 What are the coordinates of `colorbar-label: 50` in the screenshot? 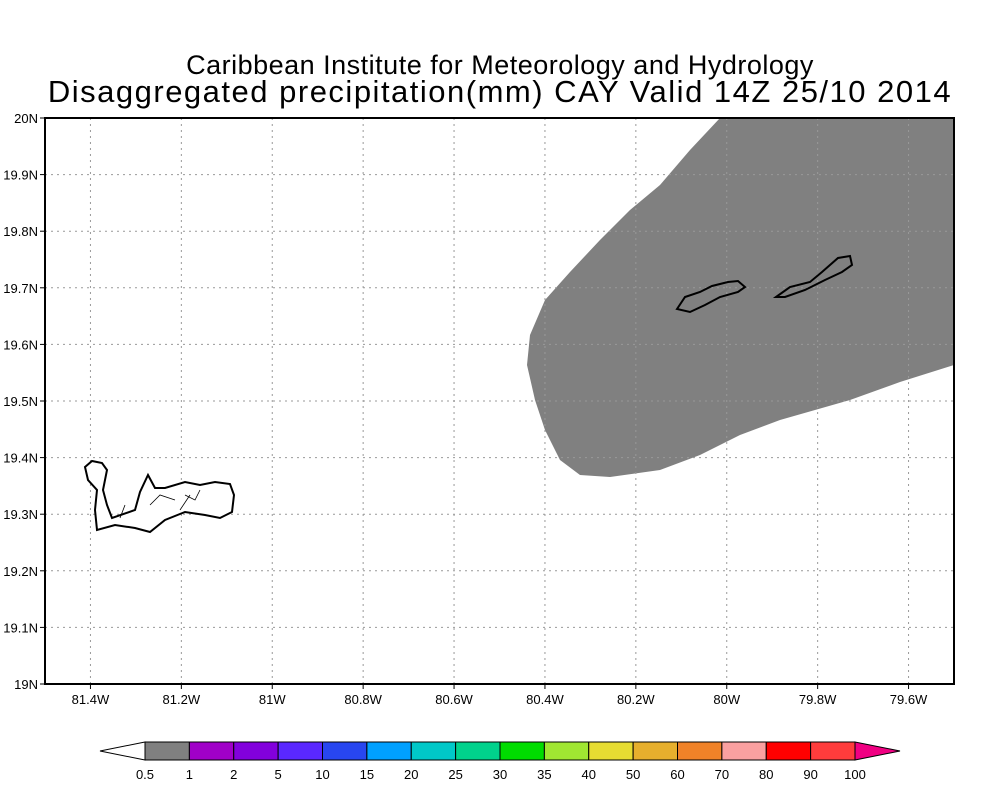 It's located at (633, 774).